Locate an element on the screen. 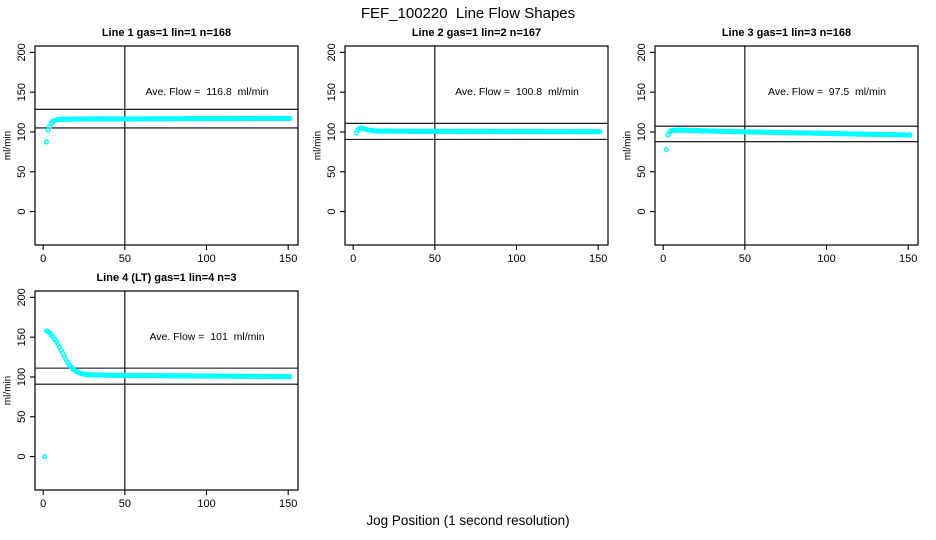 This screenshot has height=540, width=936. plot4-title: Line 4 (LT) gas=1 lin=4 n=3 is located at coordinates (166, 278).